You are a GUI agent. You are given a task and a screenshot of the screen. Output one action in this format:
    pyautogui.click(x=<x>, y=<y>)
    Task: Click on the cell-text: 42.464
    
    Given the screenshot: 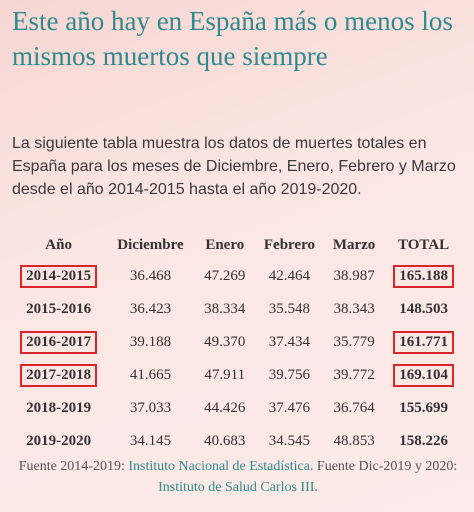 What is the action you would take?
    pyautogui.click(x=289, y=276)
    